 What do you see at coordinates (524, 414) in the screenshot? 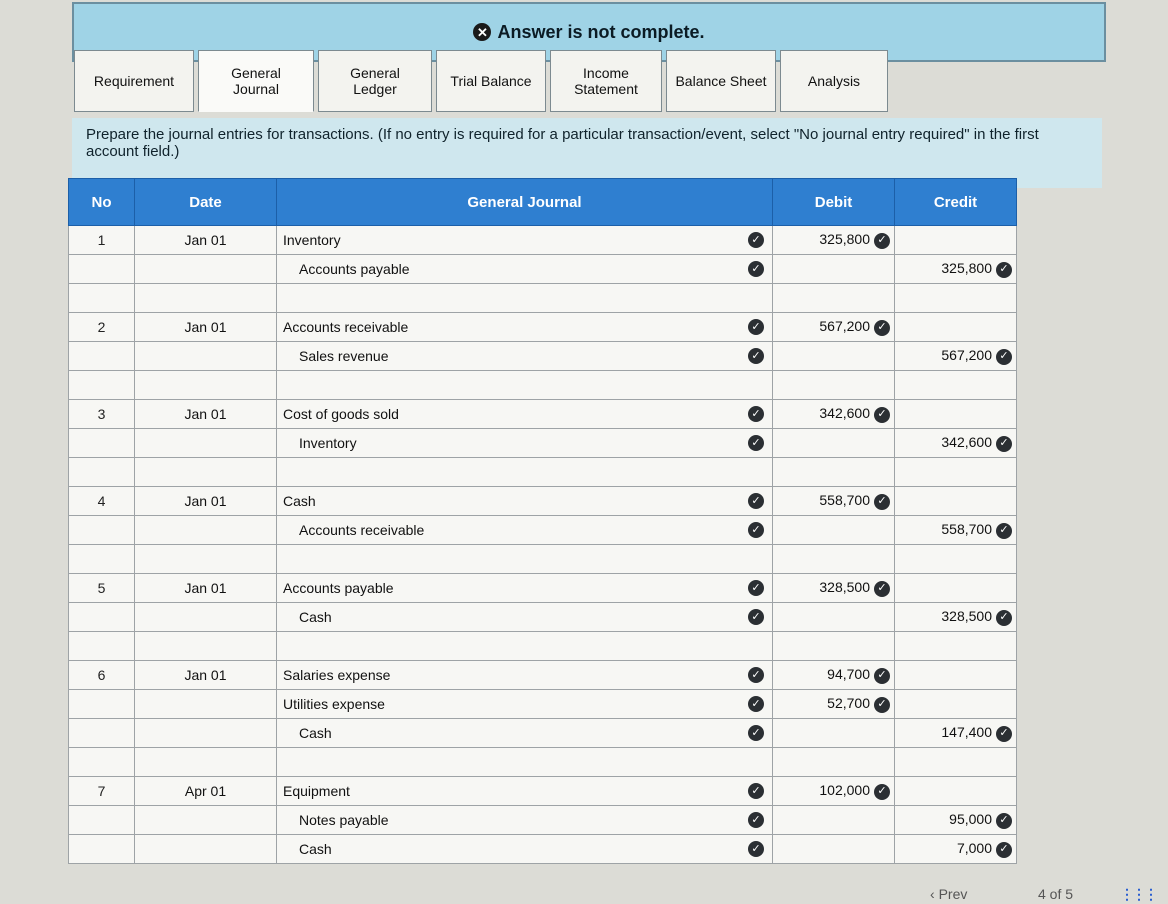
I see `account-cell: Cost of goods sold ✓` at bounding box center [524, 414].